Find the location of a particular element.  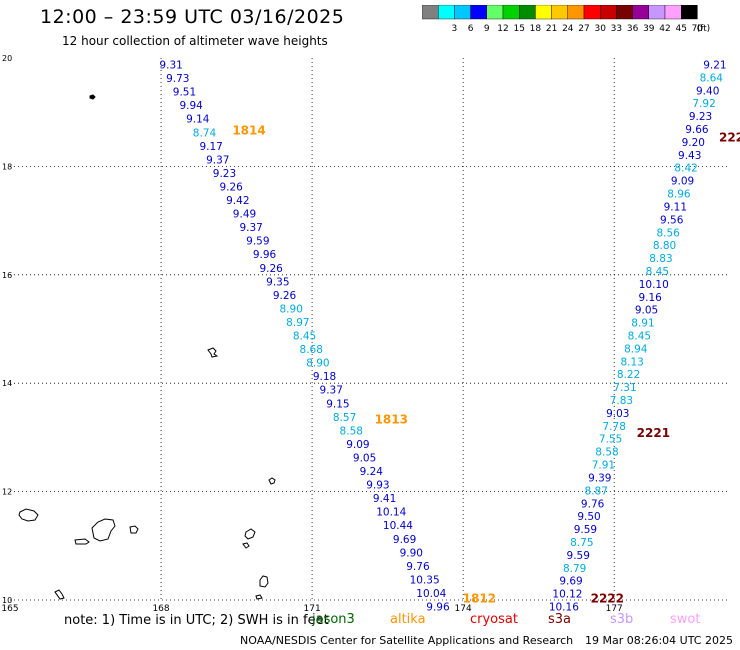

wave-height-label: 8.57 is located at coordinates (344, 418).